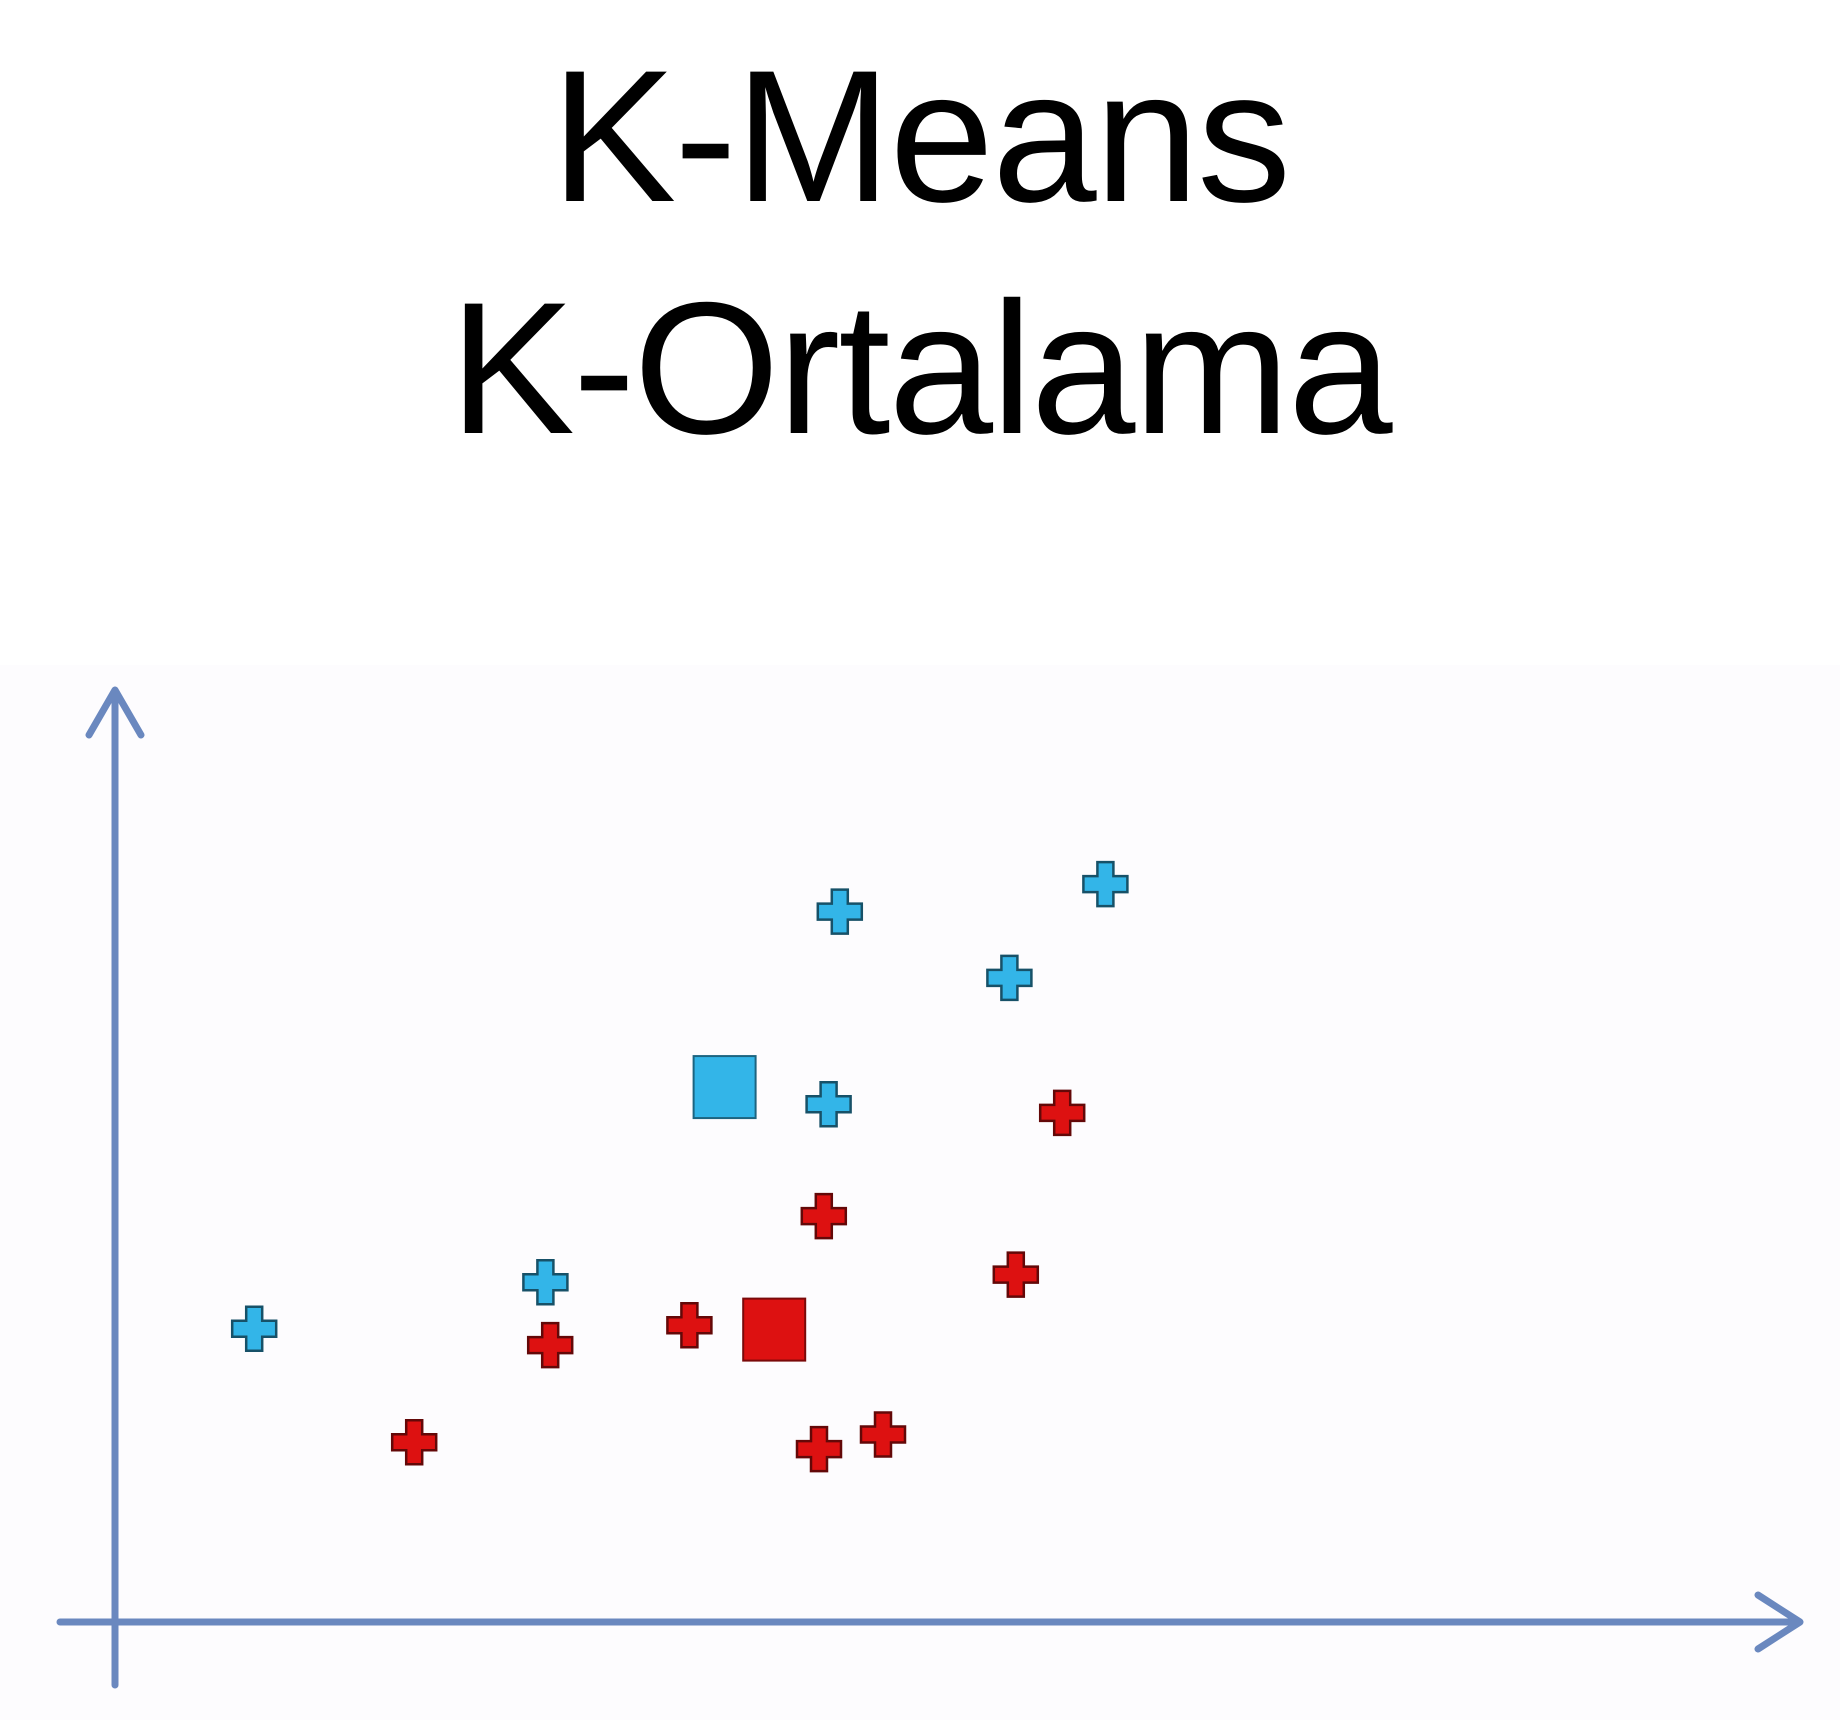 This screenshot has height=1720, width=1840. I want to click on x-axis-arrowhead, so click(1779, 1622).